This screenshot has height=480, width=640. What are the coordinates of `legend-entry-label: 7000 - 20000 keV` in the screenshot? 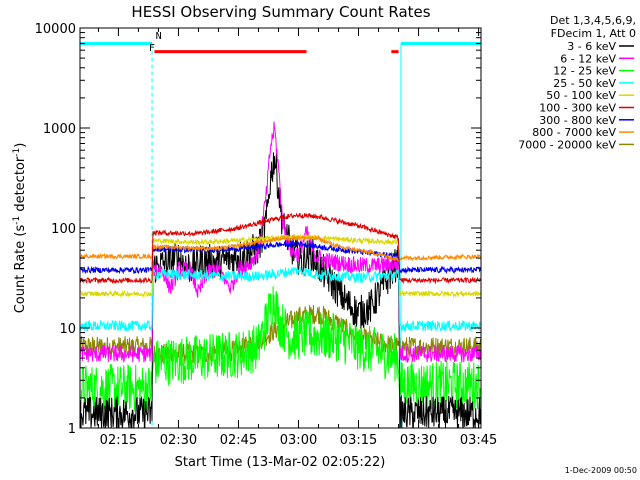 It's located at (567, 144).